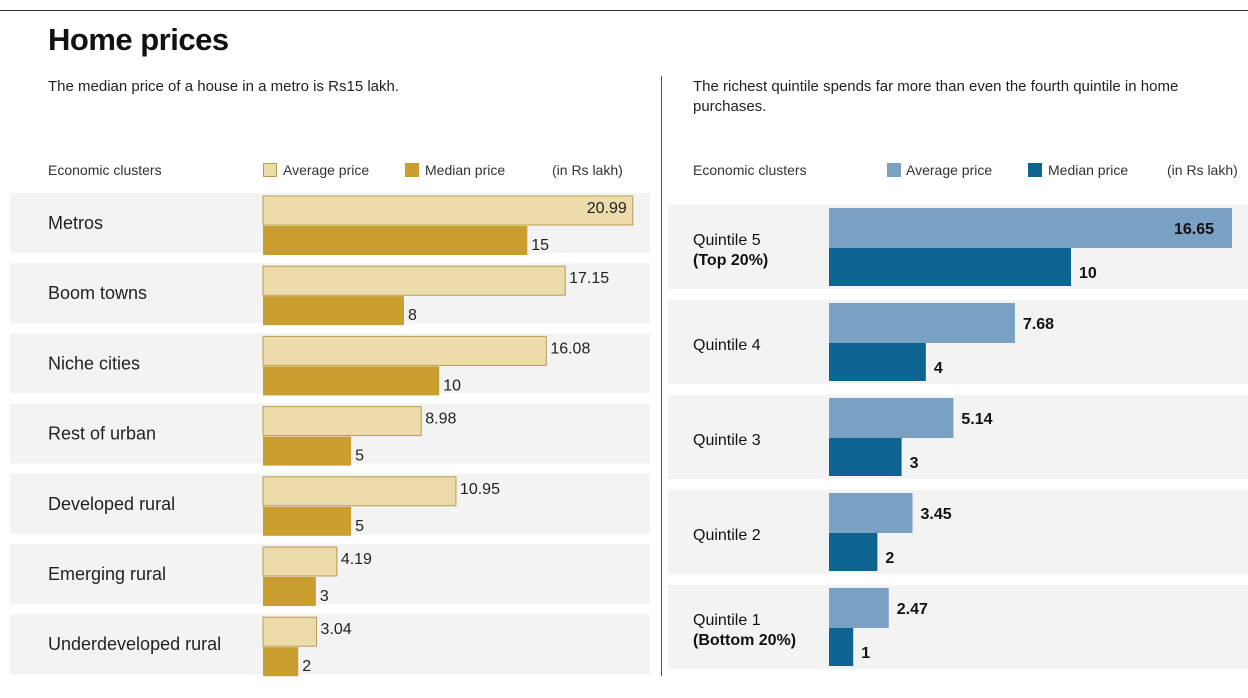 This screenshot has height=698, width=1248. I want to click on value-label: 15, so click(540, 245).